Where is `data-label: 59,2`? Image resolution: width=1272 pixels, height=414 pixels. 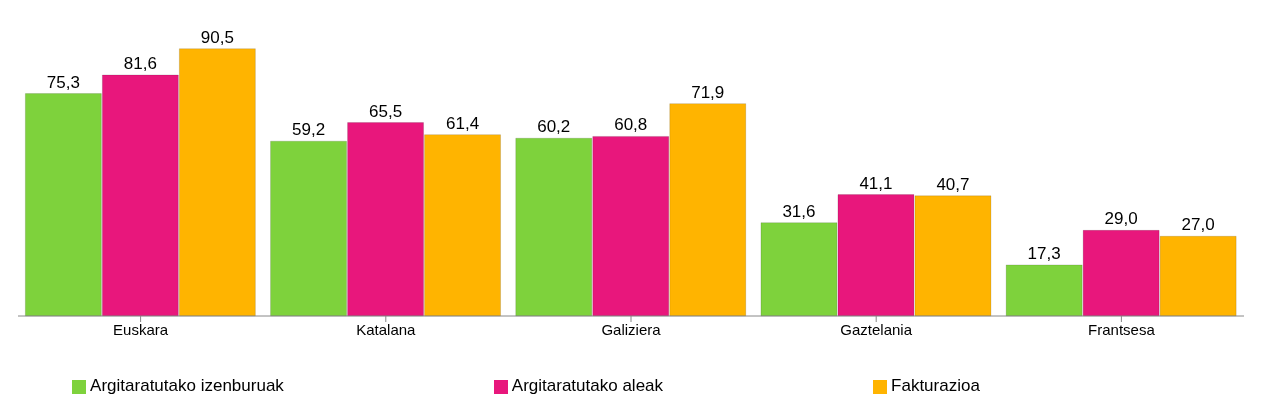 data-label: 59,2 is located at coordinates (309, 130).